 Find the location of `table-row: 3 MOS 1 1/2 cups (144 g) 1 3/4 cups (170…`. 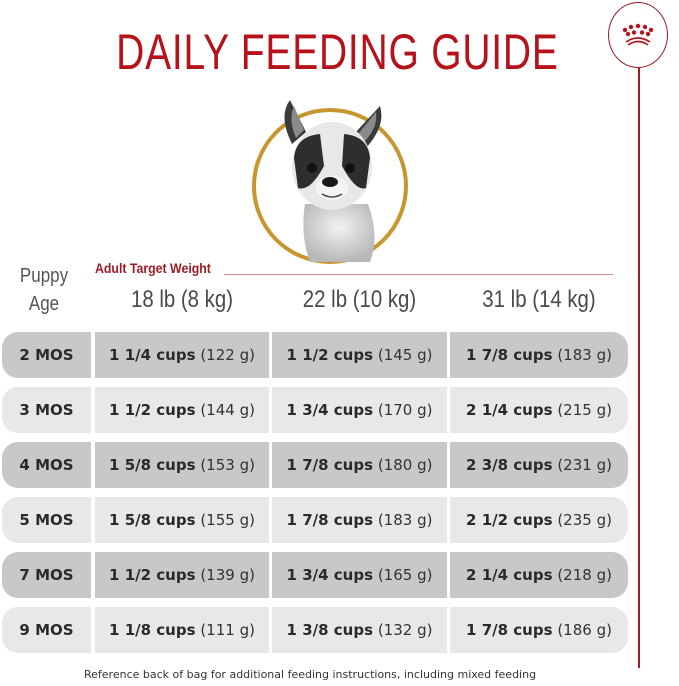

table-row: 3 MOS 1 1/2 cups (144 g) 1 3/4 cups (170… is located at coordinates (315, 410).